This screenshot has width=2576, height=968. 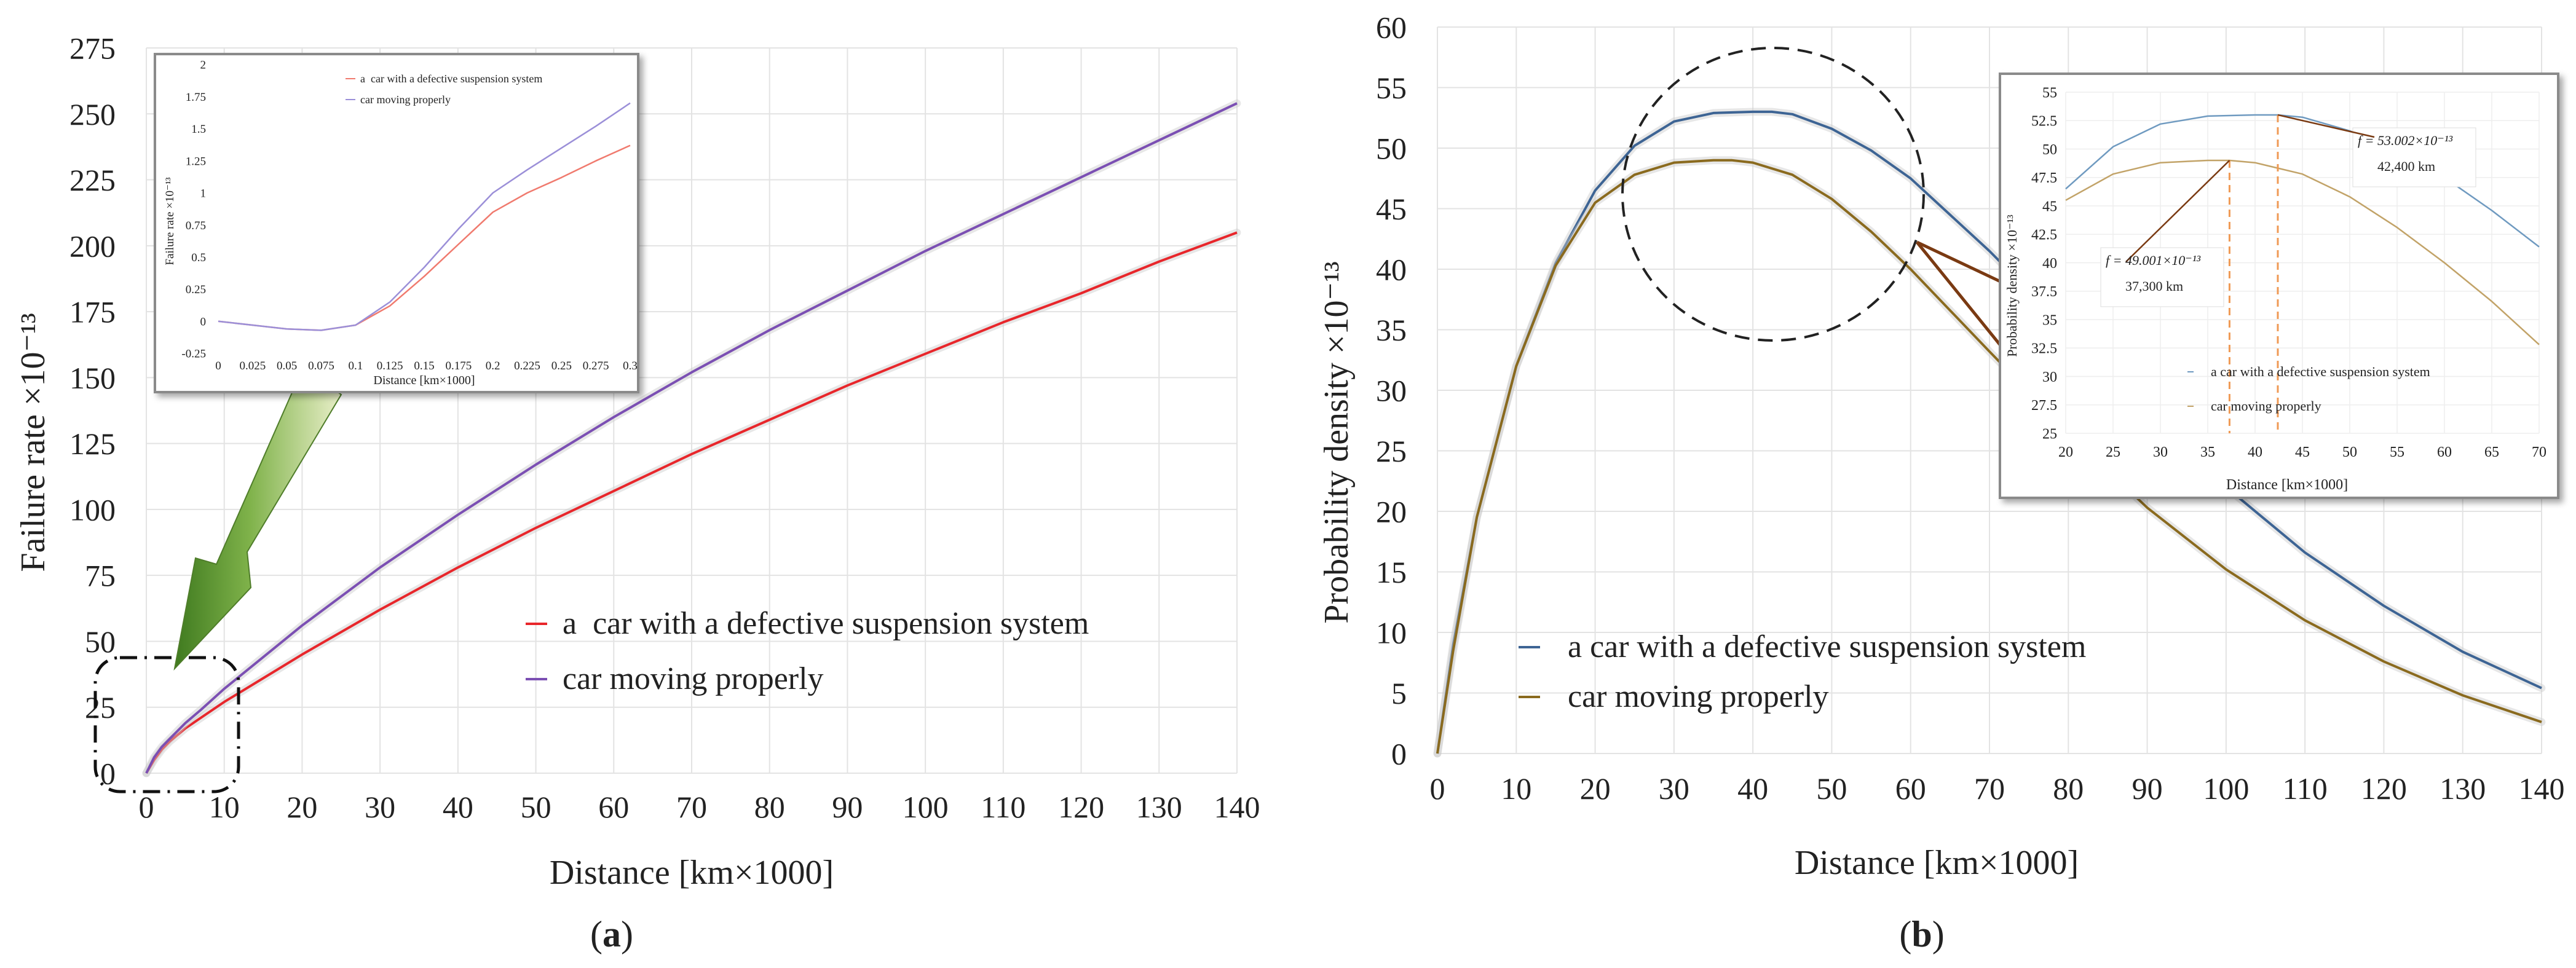 What do you see at coordinates (92, 378) in the screenshot?
I see `y-tick-label: 150` at bounding box center [92, 378].